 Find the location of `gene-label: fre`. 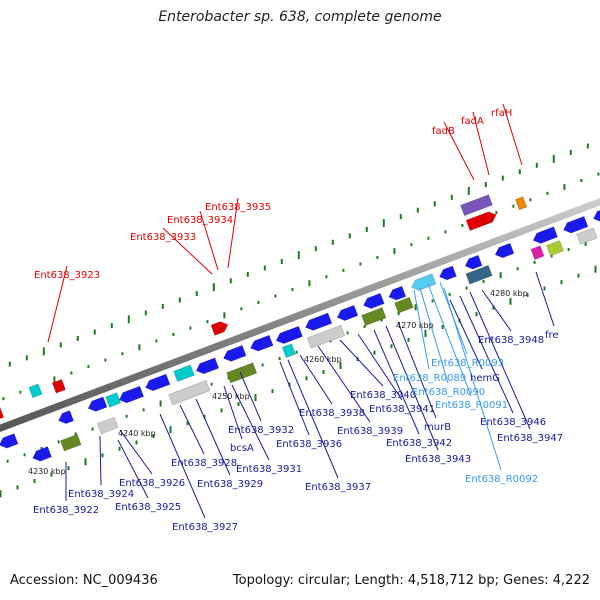

gene-label: fre is located at coordinates (552, 335).